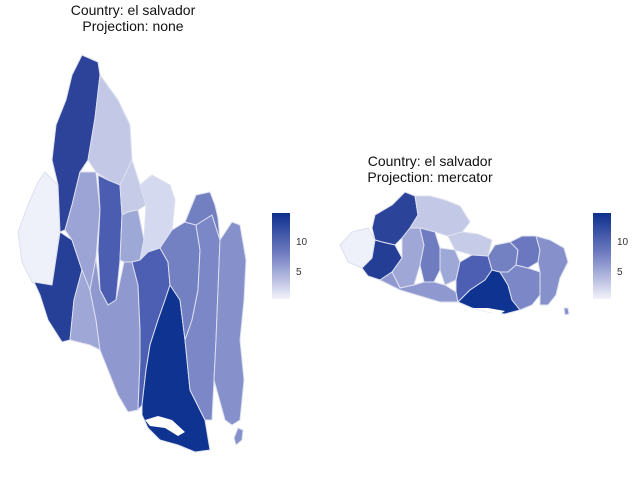  What do you see at coordinates (430, 255) in the screenshot?
I see `region-right-san-salvador` at bounding box center [430, 255].